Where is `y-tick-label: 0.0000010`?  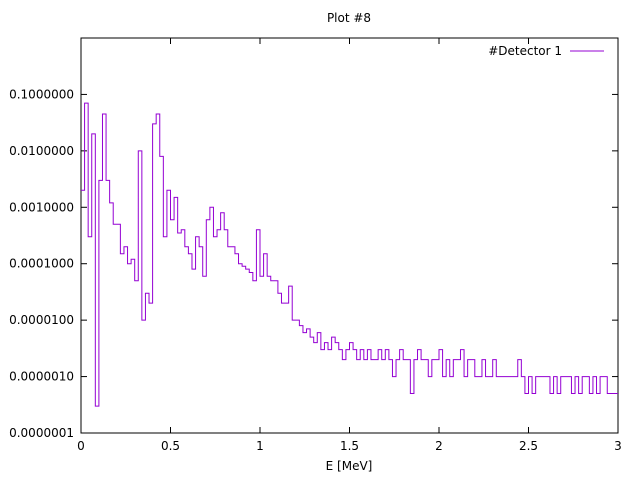 y-tick-label: 0.0000010 is located at coordinates (41, 377).